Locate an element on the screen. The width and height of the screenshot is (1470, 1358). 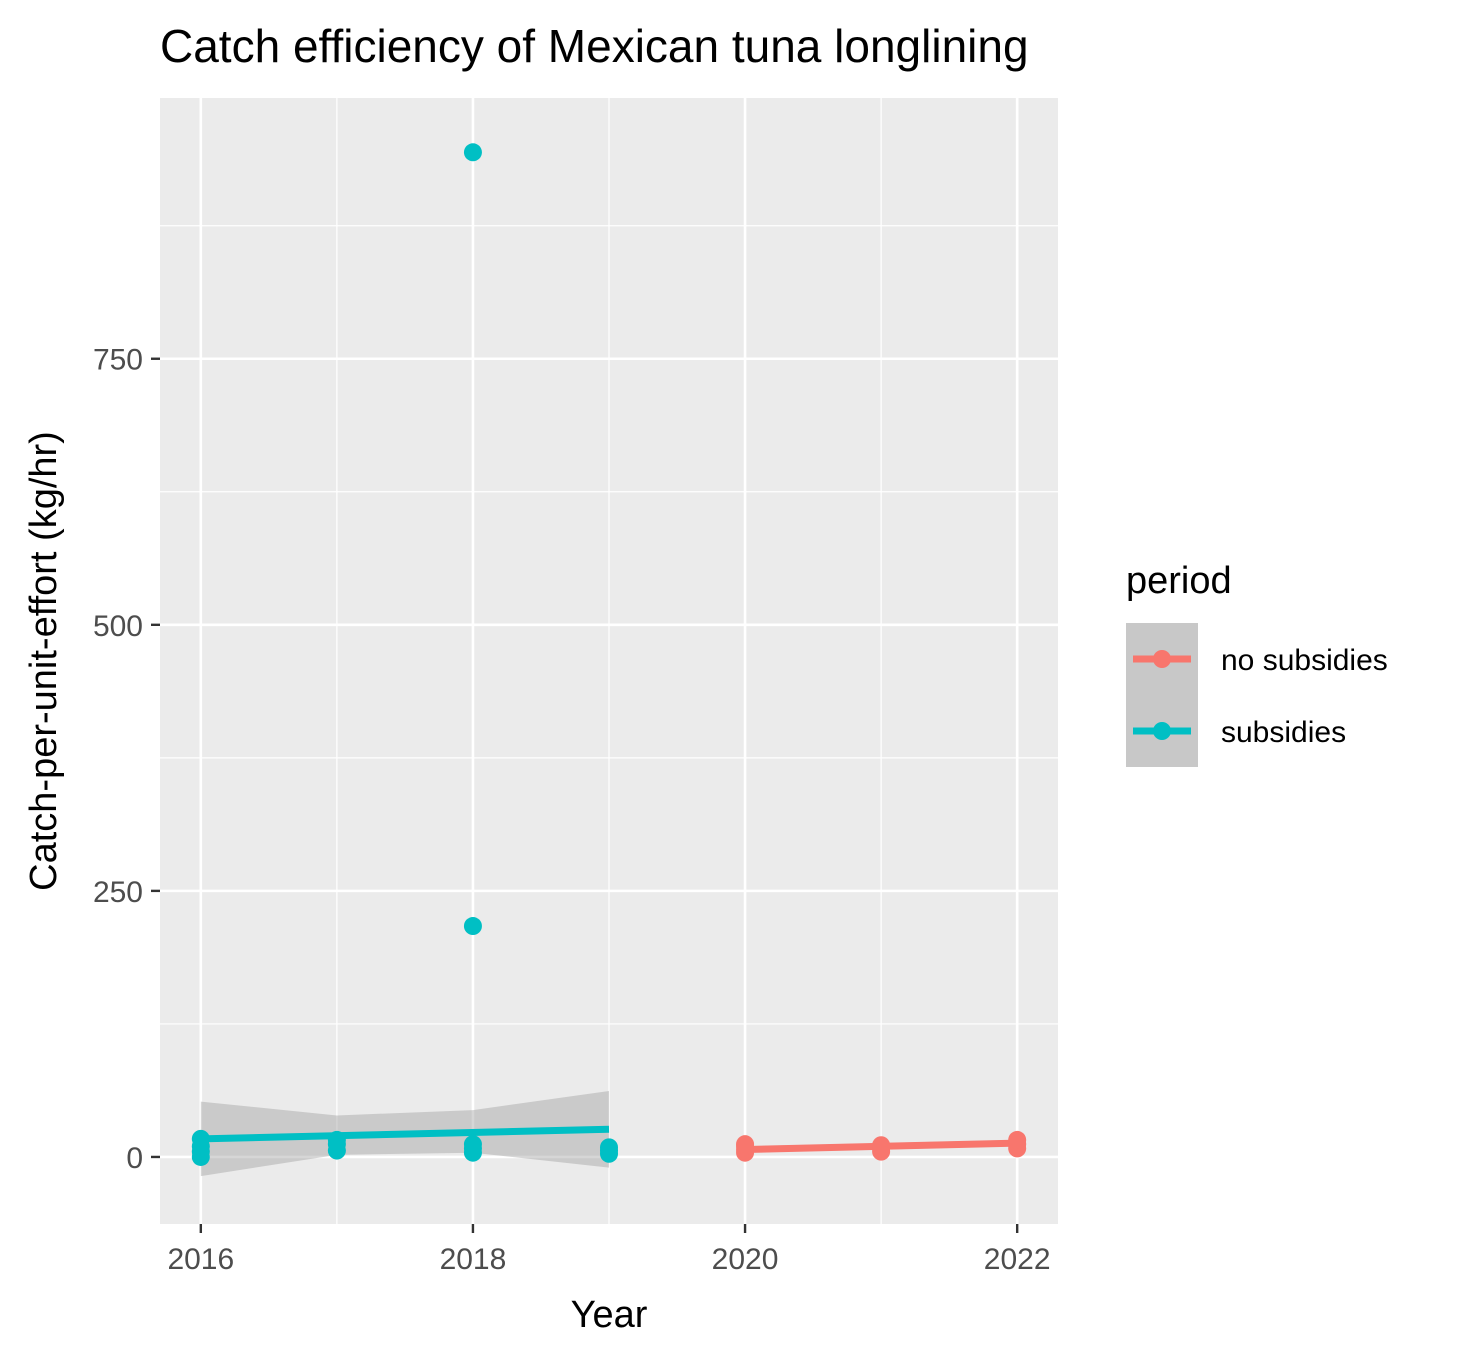
x-axis: 2016 2018 2020 2022 is located at coordinates (609, 1250).